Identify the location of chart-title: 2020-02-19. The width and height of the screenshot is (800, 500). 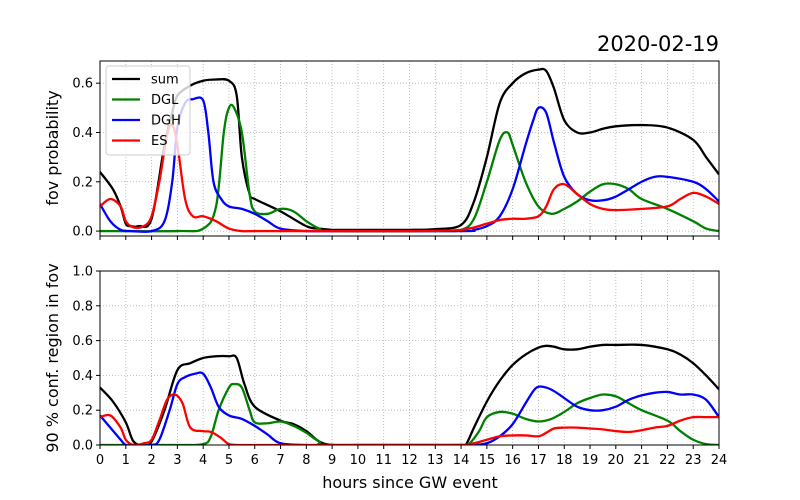
(658, 44).